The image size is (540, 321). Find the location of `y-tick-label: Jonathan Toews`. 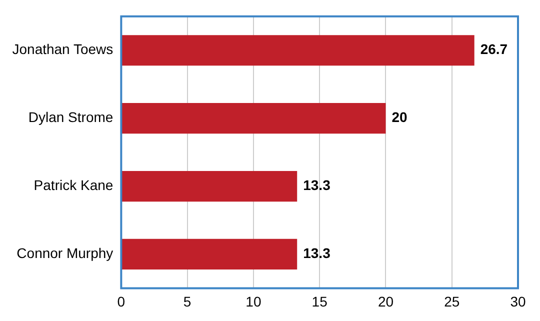

y-tick-label: Jonathan Toews is located at coordinates (63, 49).